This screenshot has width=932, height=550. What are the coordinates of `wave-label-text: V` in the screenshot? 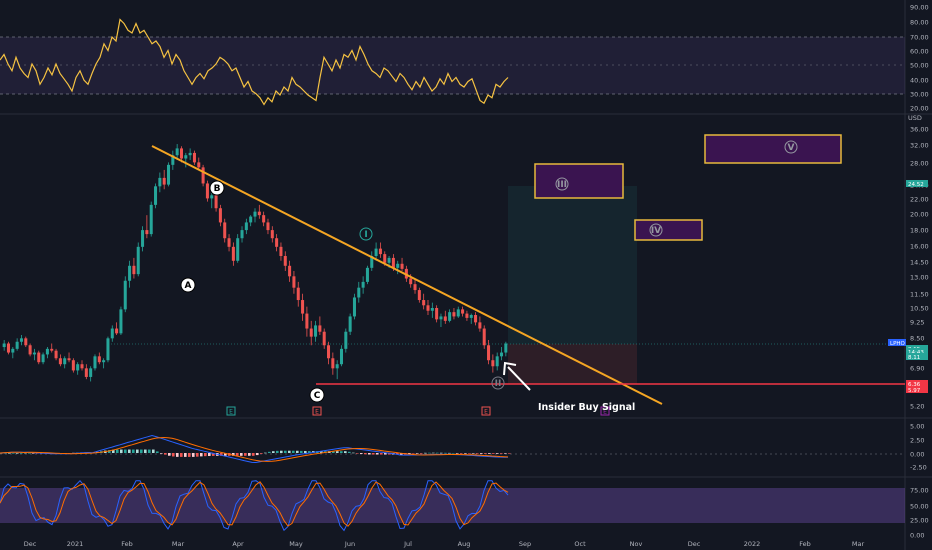 It's located at (791, 148).